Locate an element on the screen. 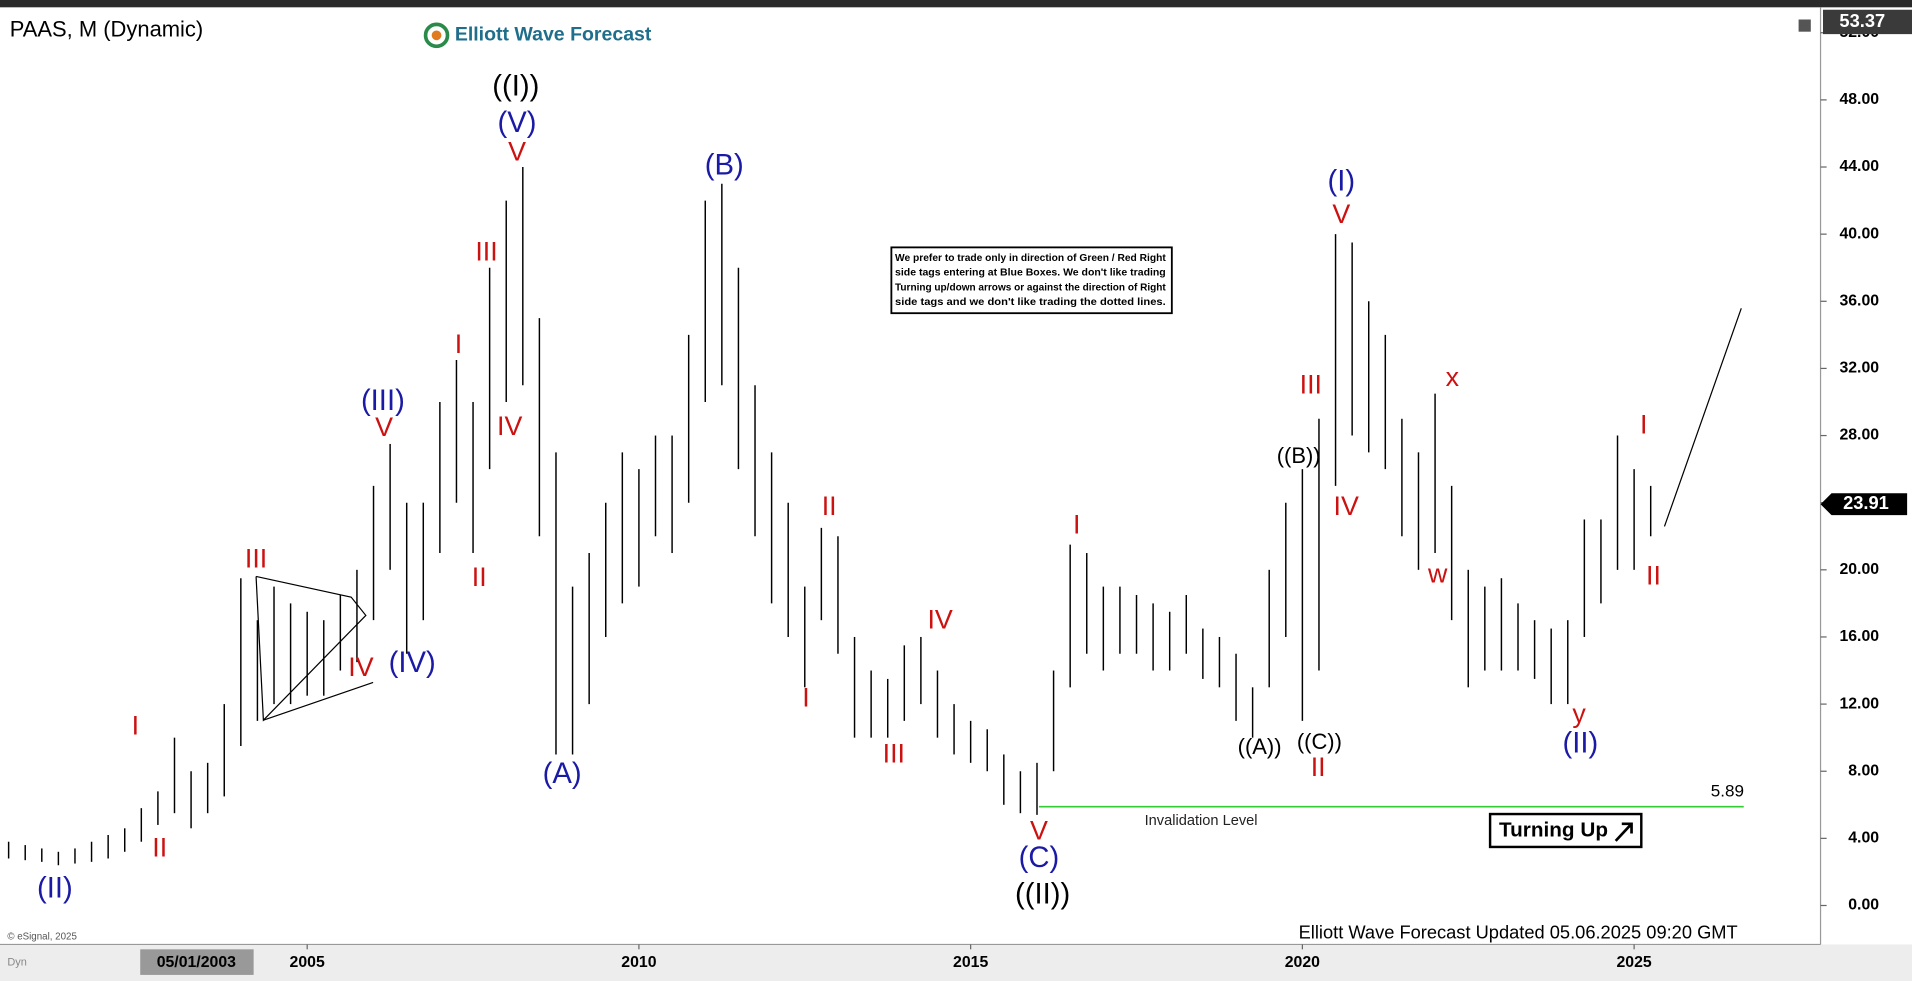 This screenshot has width=1912, height=981. brand: Elliott Wave Forecast is located at coordinates (553, 35).